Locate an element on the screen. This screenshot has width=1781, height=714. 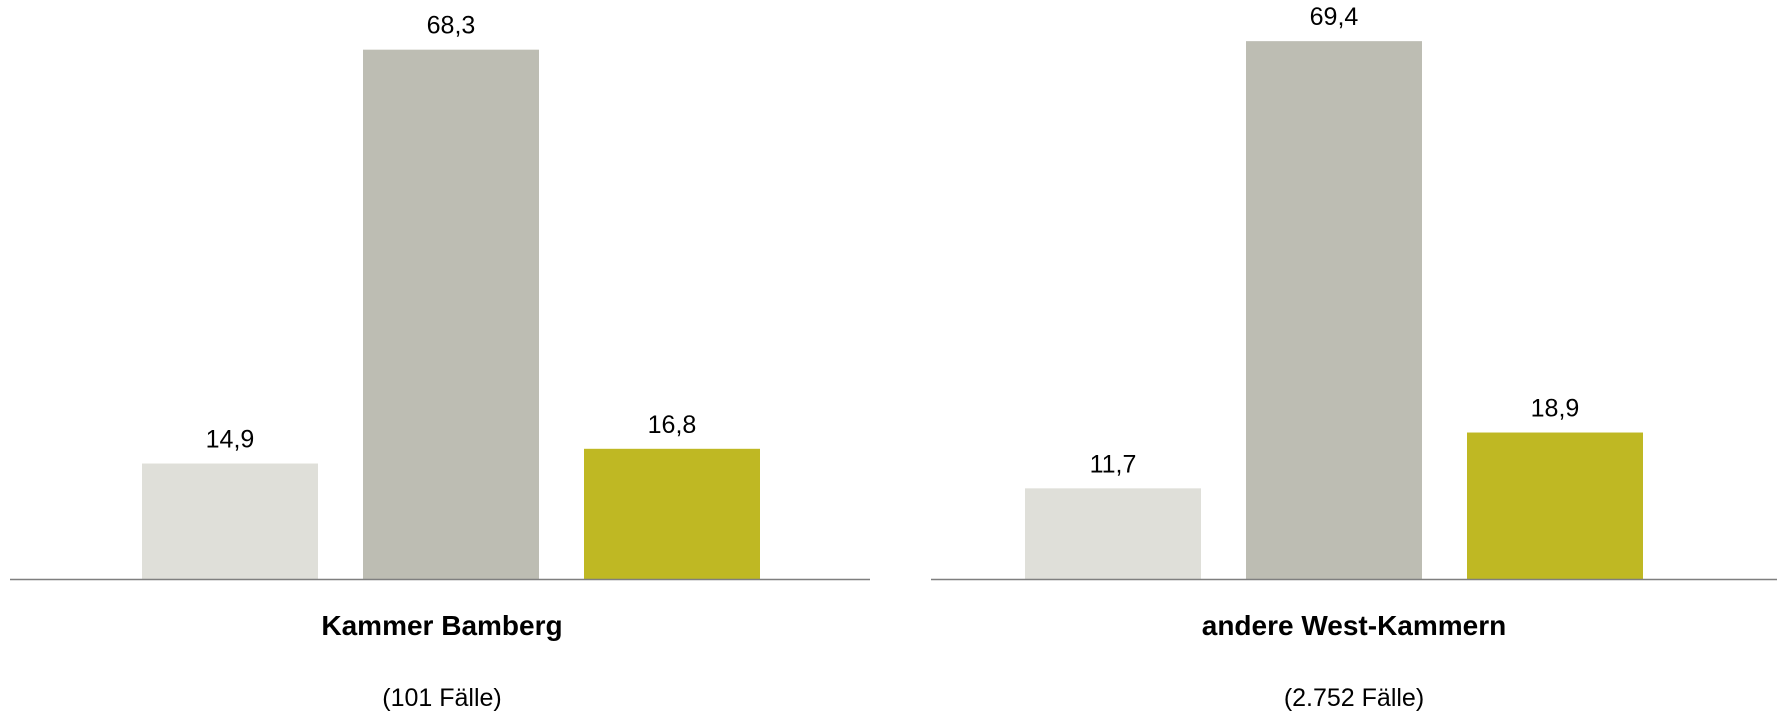
data-label-1-3: 16,8 is located at coordinates (672, 425).